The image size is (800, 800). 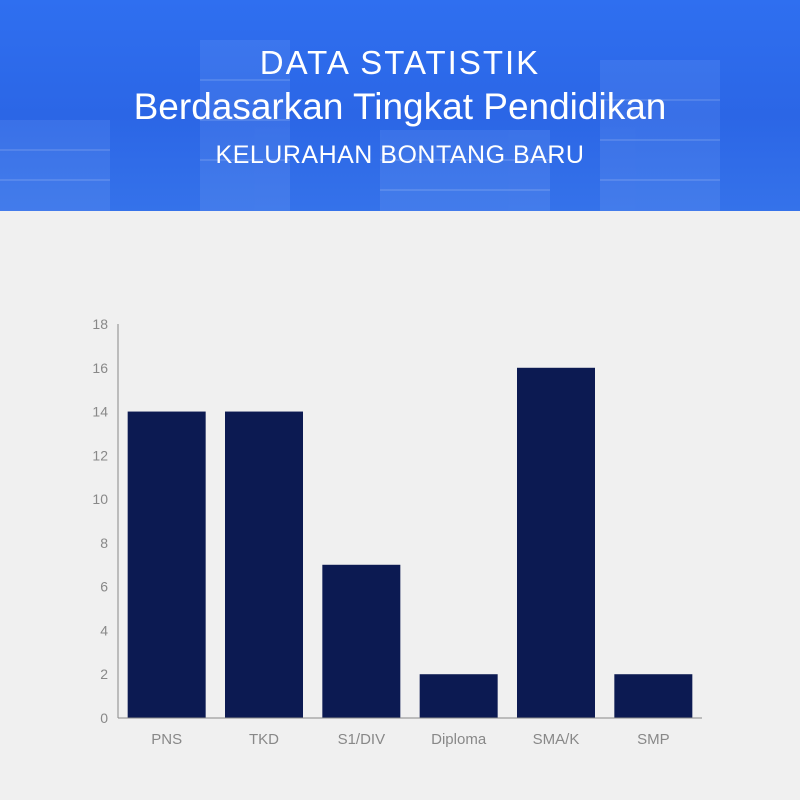 I want to click on header-title-line2: Berdasarkan Tingkat Pendidikan, so click(x=400, y=106).